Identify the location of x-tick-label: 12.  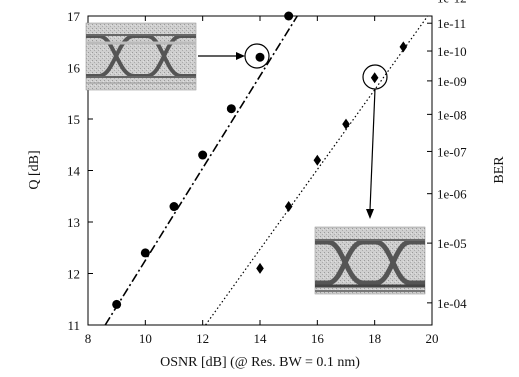
(202, 338).